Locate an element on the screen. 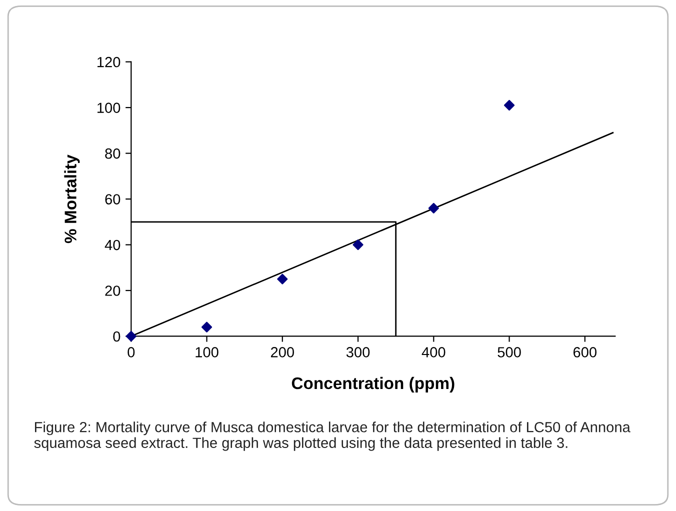 The height and width of the screenshot is (511, 676). x-tick-label: 300 is located at coordinates (358, 352).